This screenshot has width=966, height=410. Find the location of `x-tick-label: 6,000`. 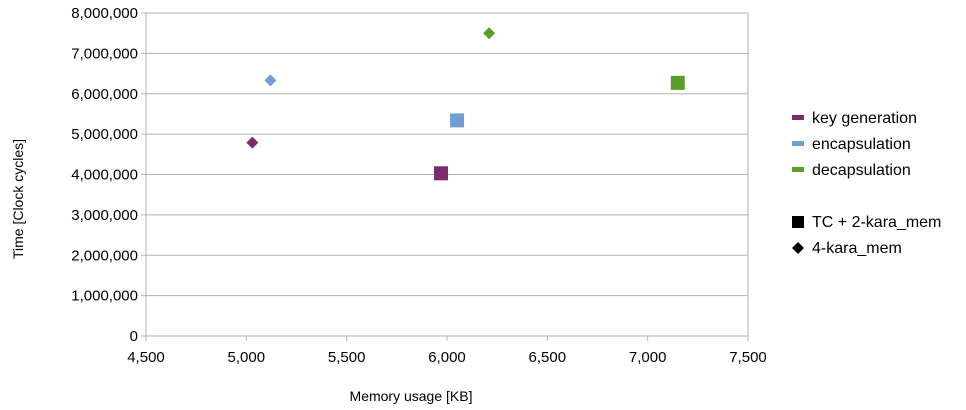

x-tick-label: 6,000 is located at coordinates (447, 357).